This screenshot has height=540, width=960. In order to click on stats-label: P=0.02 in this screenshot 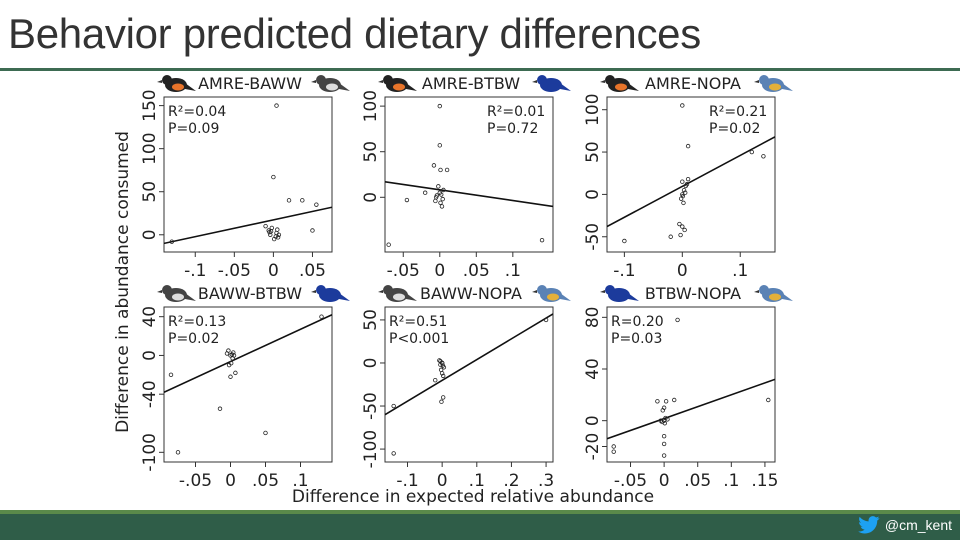, I will do `click(193, 339)`.